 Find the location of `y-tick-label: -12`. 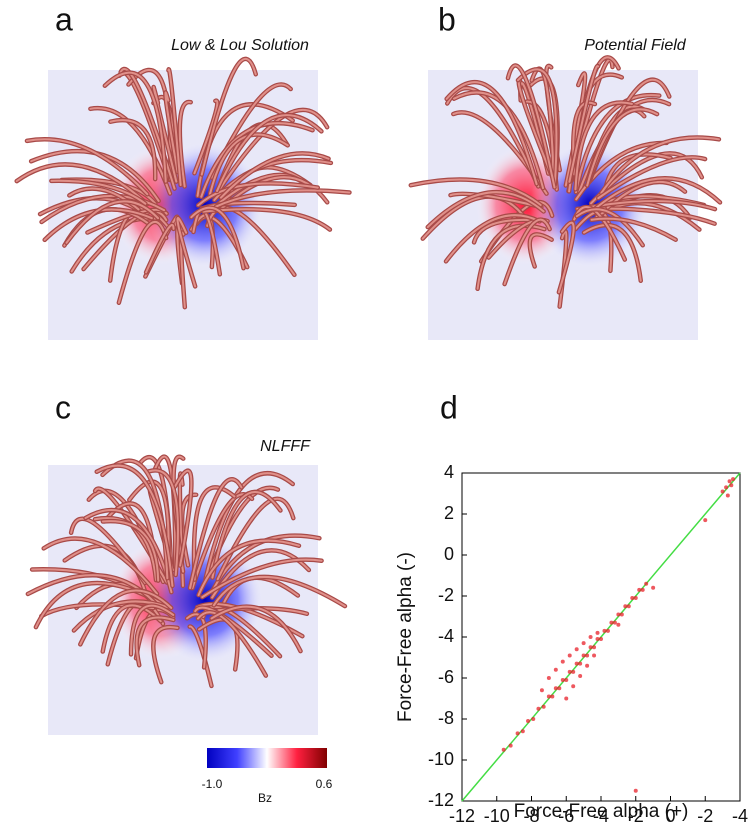

y-tick-label: -12 is located at coordinates (441, 800).